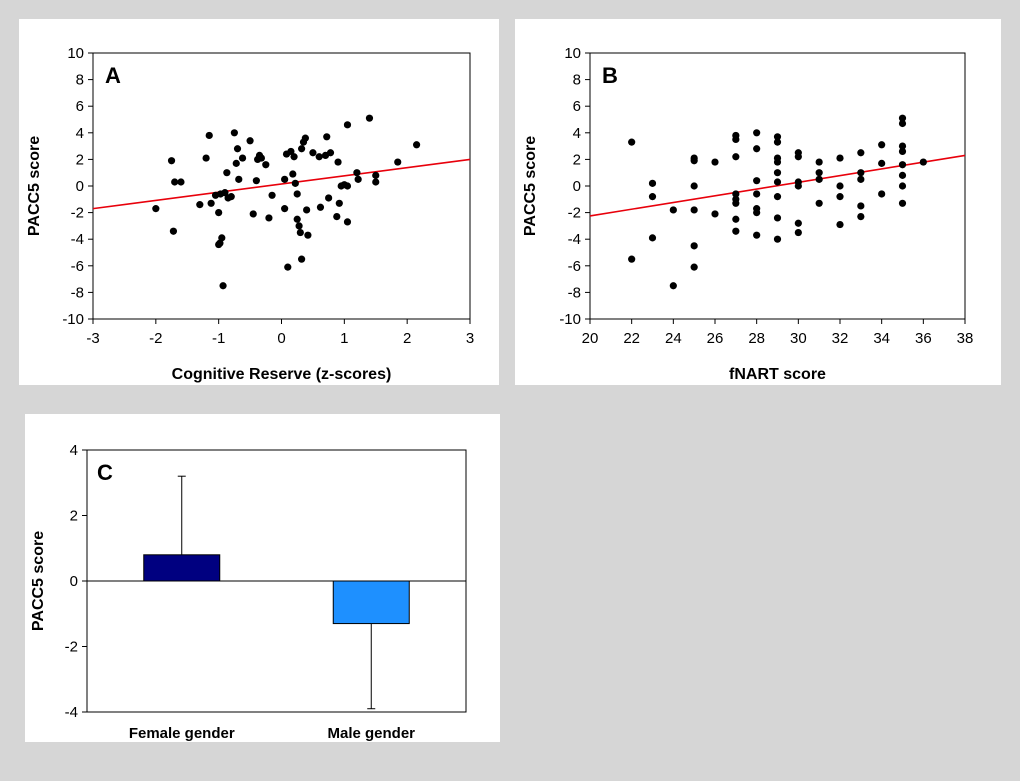 The image size is (1020, 781). Describe the element at coordinates (80, 80) in the screenshot. I see `y-tick-label: 8` at that location.